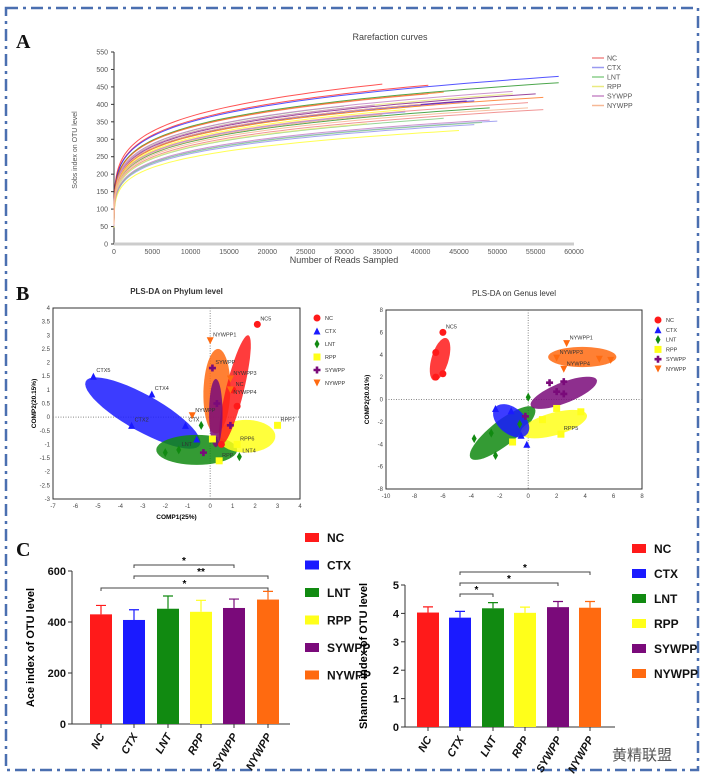 This screenshot has width=706, height=784. I want to click on legend-label: NC, so click(336, 538).